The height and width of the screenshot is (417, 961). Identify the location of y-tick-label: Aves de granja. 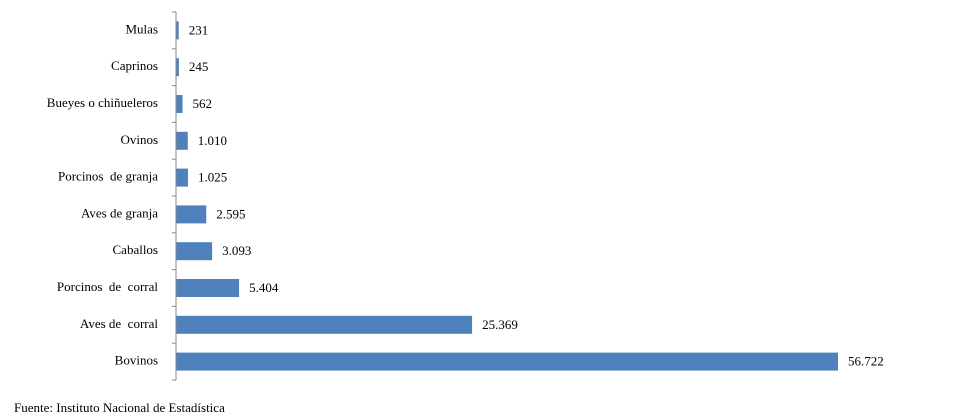
(119, 212).